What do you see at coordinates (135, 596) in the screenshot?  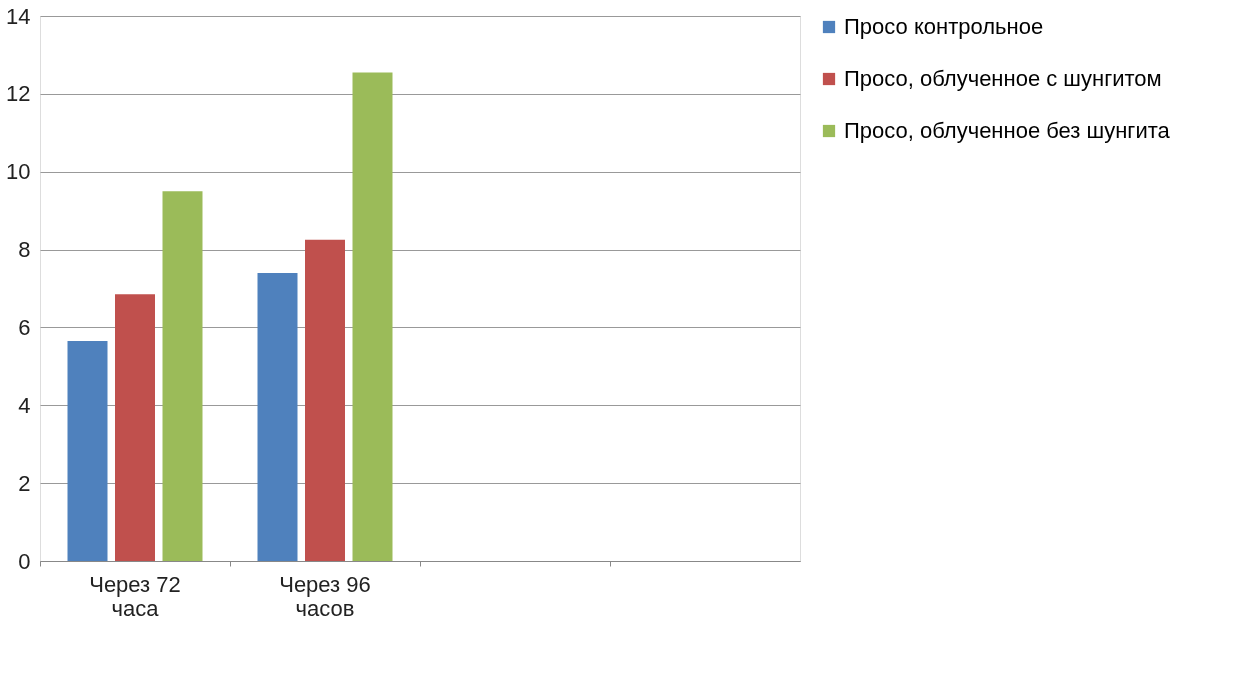 I see `x-tick-label: Через 72 часа` at bounding box center [135, 596].